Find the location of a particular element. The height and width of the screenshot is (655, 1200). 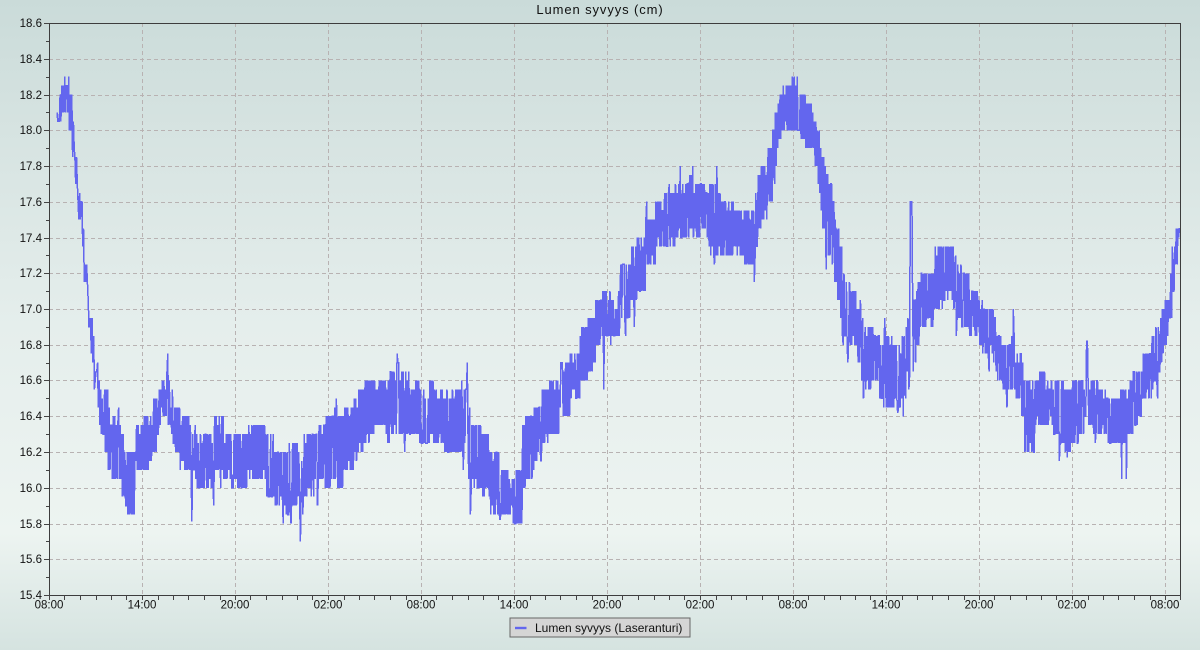

svg-text: Lumen syvyys (cm) is located at coordinates (599, 9).